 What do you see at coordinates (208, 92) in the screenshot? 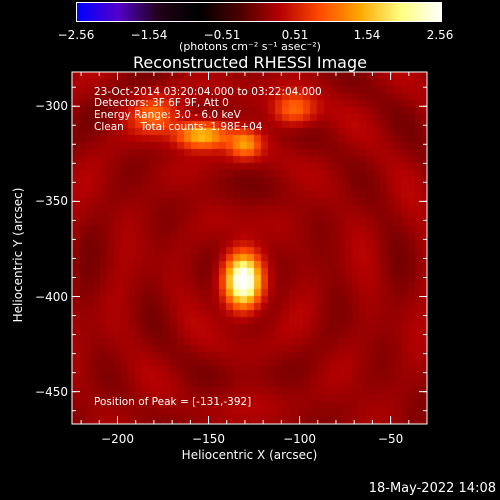
I see `annotation-line: 23-Oct-2014 03:20:04.000 to 03:22:04.000` at bounding box center [208, 92].